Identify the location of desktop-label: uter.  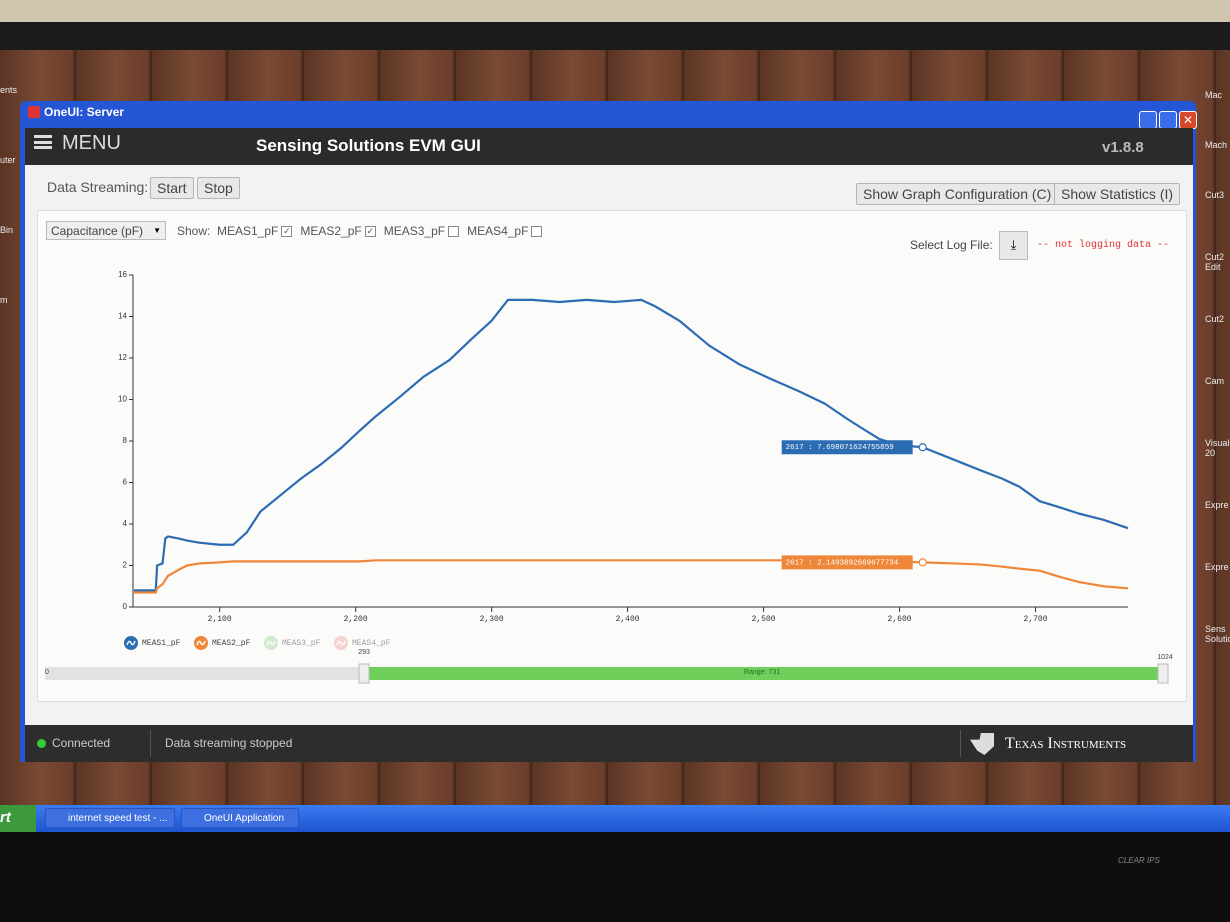
(8, 160).